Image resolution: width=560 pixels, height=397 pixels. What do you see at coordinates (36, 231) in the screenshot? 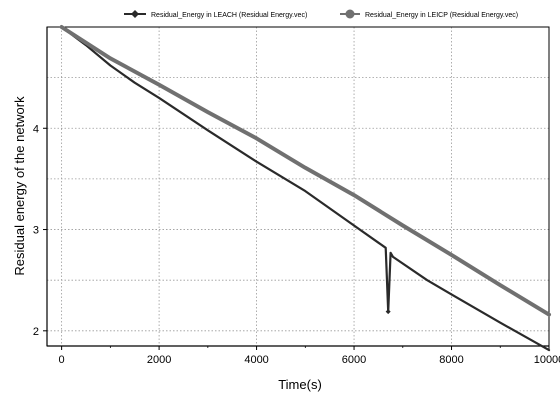
I see `y-tick-label: 3` at bounding box center [36, 231].